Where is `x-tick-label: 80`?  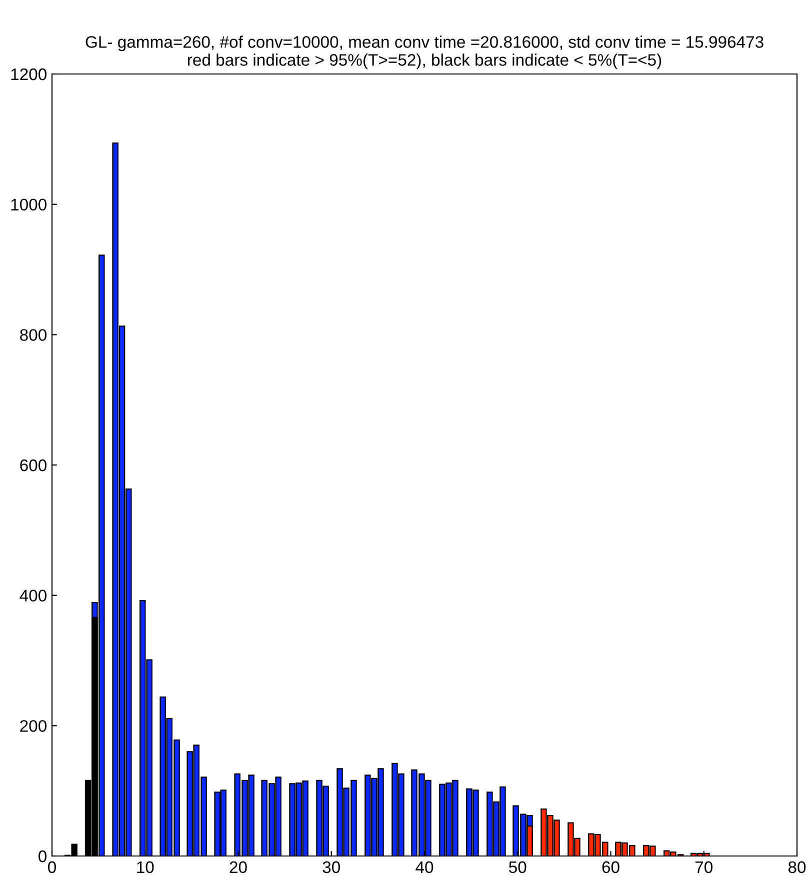 x-tick-label: 80 is located at coordinates (797, 867).